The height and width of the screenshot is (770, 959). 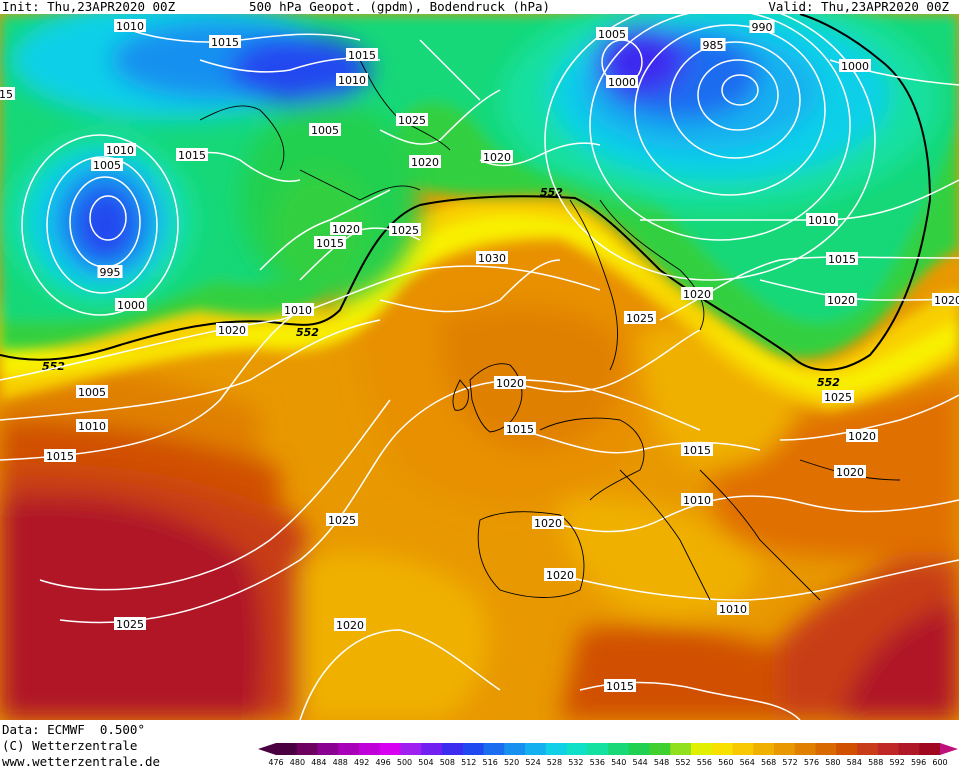 What do you see at coordinates (447, 762) in the screenshot?
I see `scale-tick-label: 508` at bounding box center [447, 762].